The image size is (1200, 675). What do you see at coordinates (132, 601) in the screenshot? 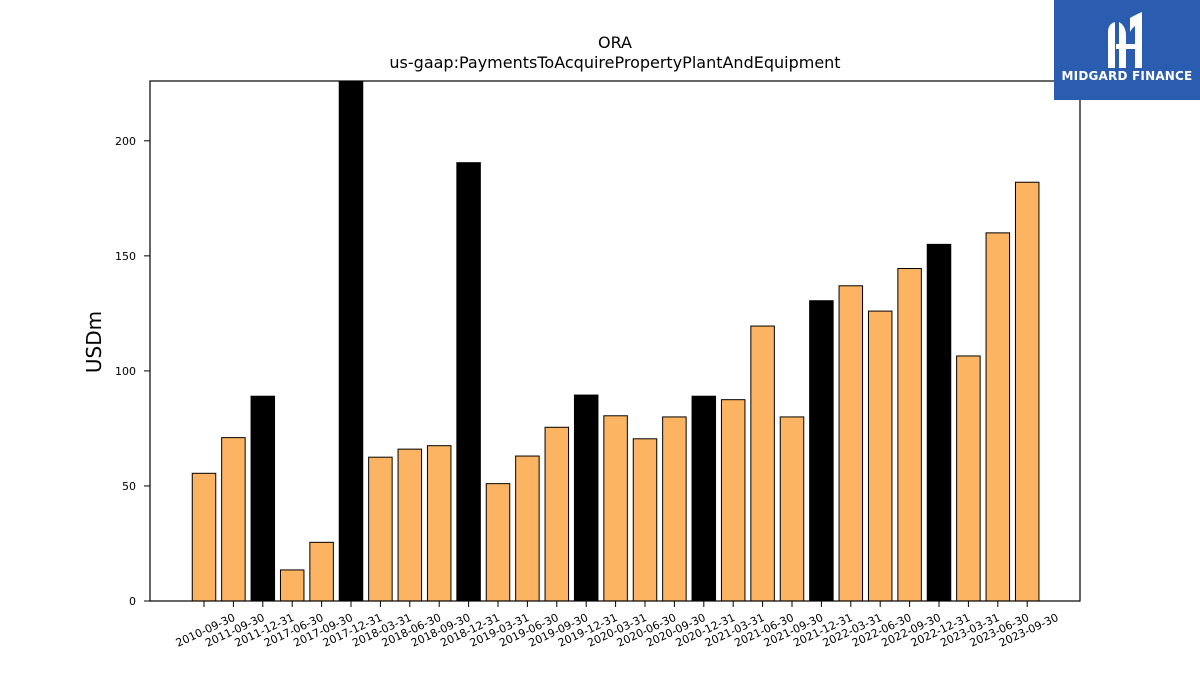
I see `y-tick-label: 0` at bounding box center [132, 601].